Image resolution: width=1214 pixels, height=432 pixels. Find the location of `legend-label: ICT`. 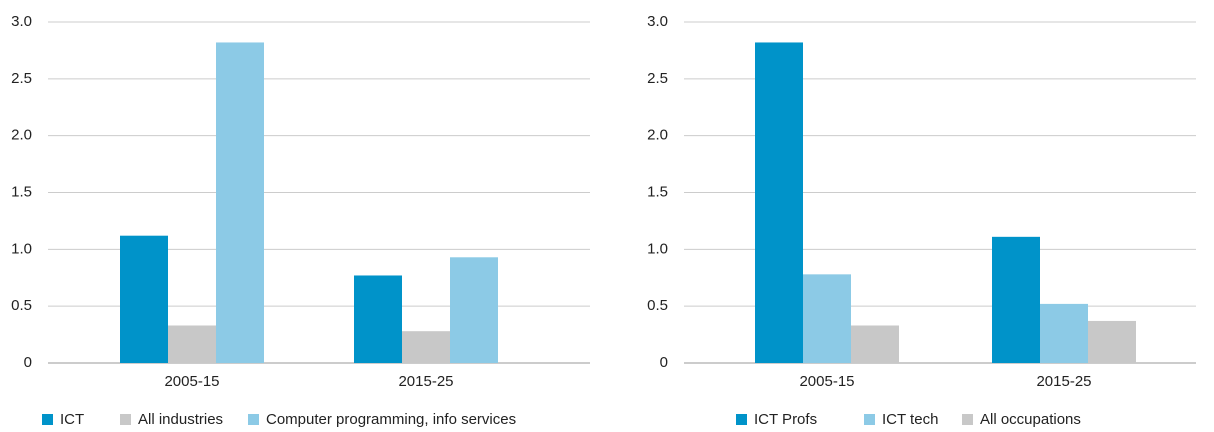

legend-label: ICT is located at coordinates (72, 419).